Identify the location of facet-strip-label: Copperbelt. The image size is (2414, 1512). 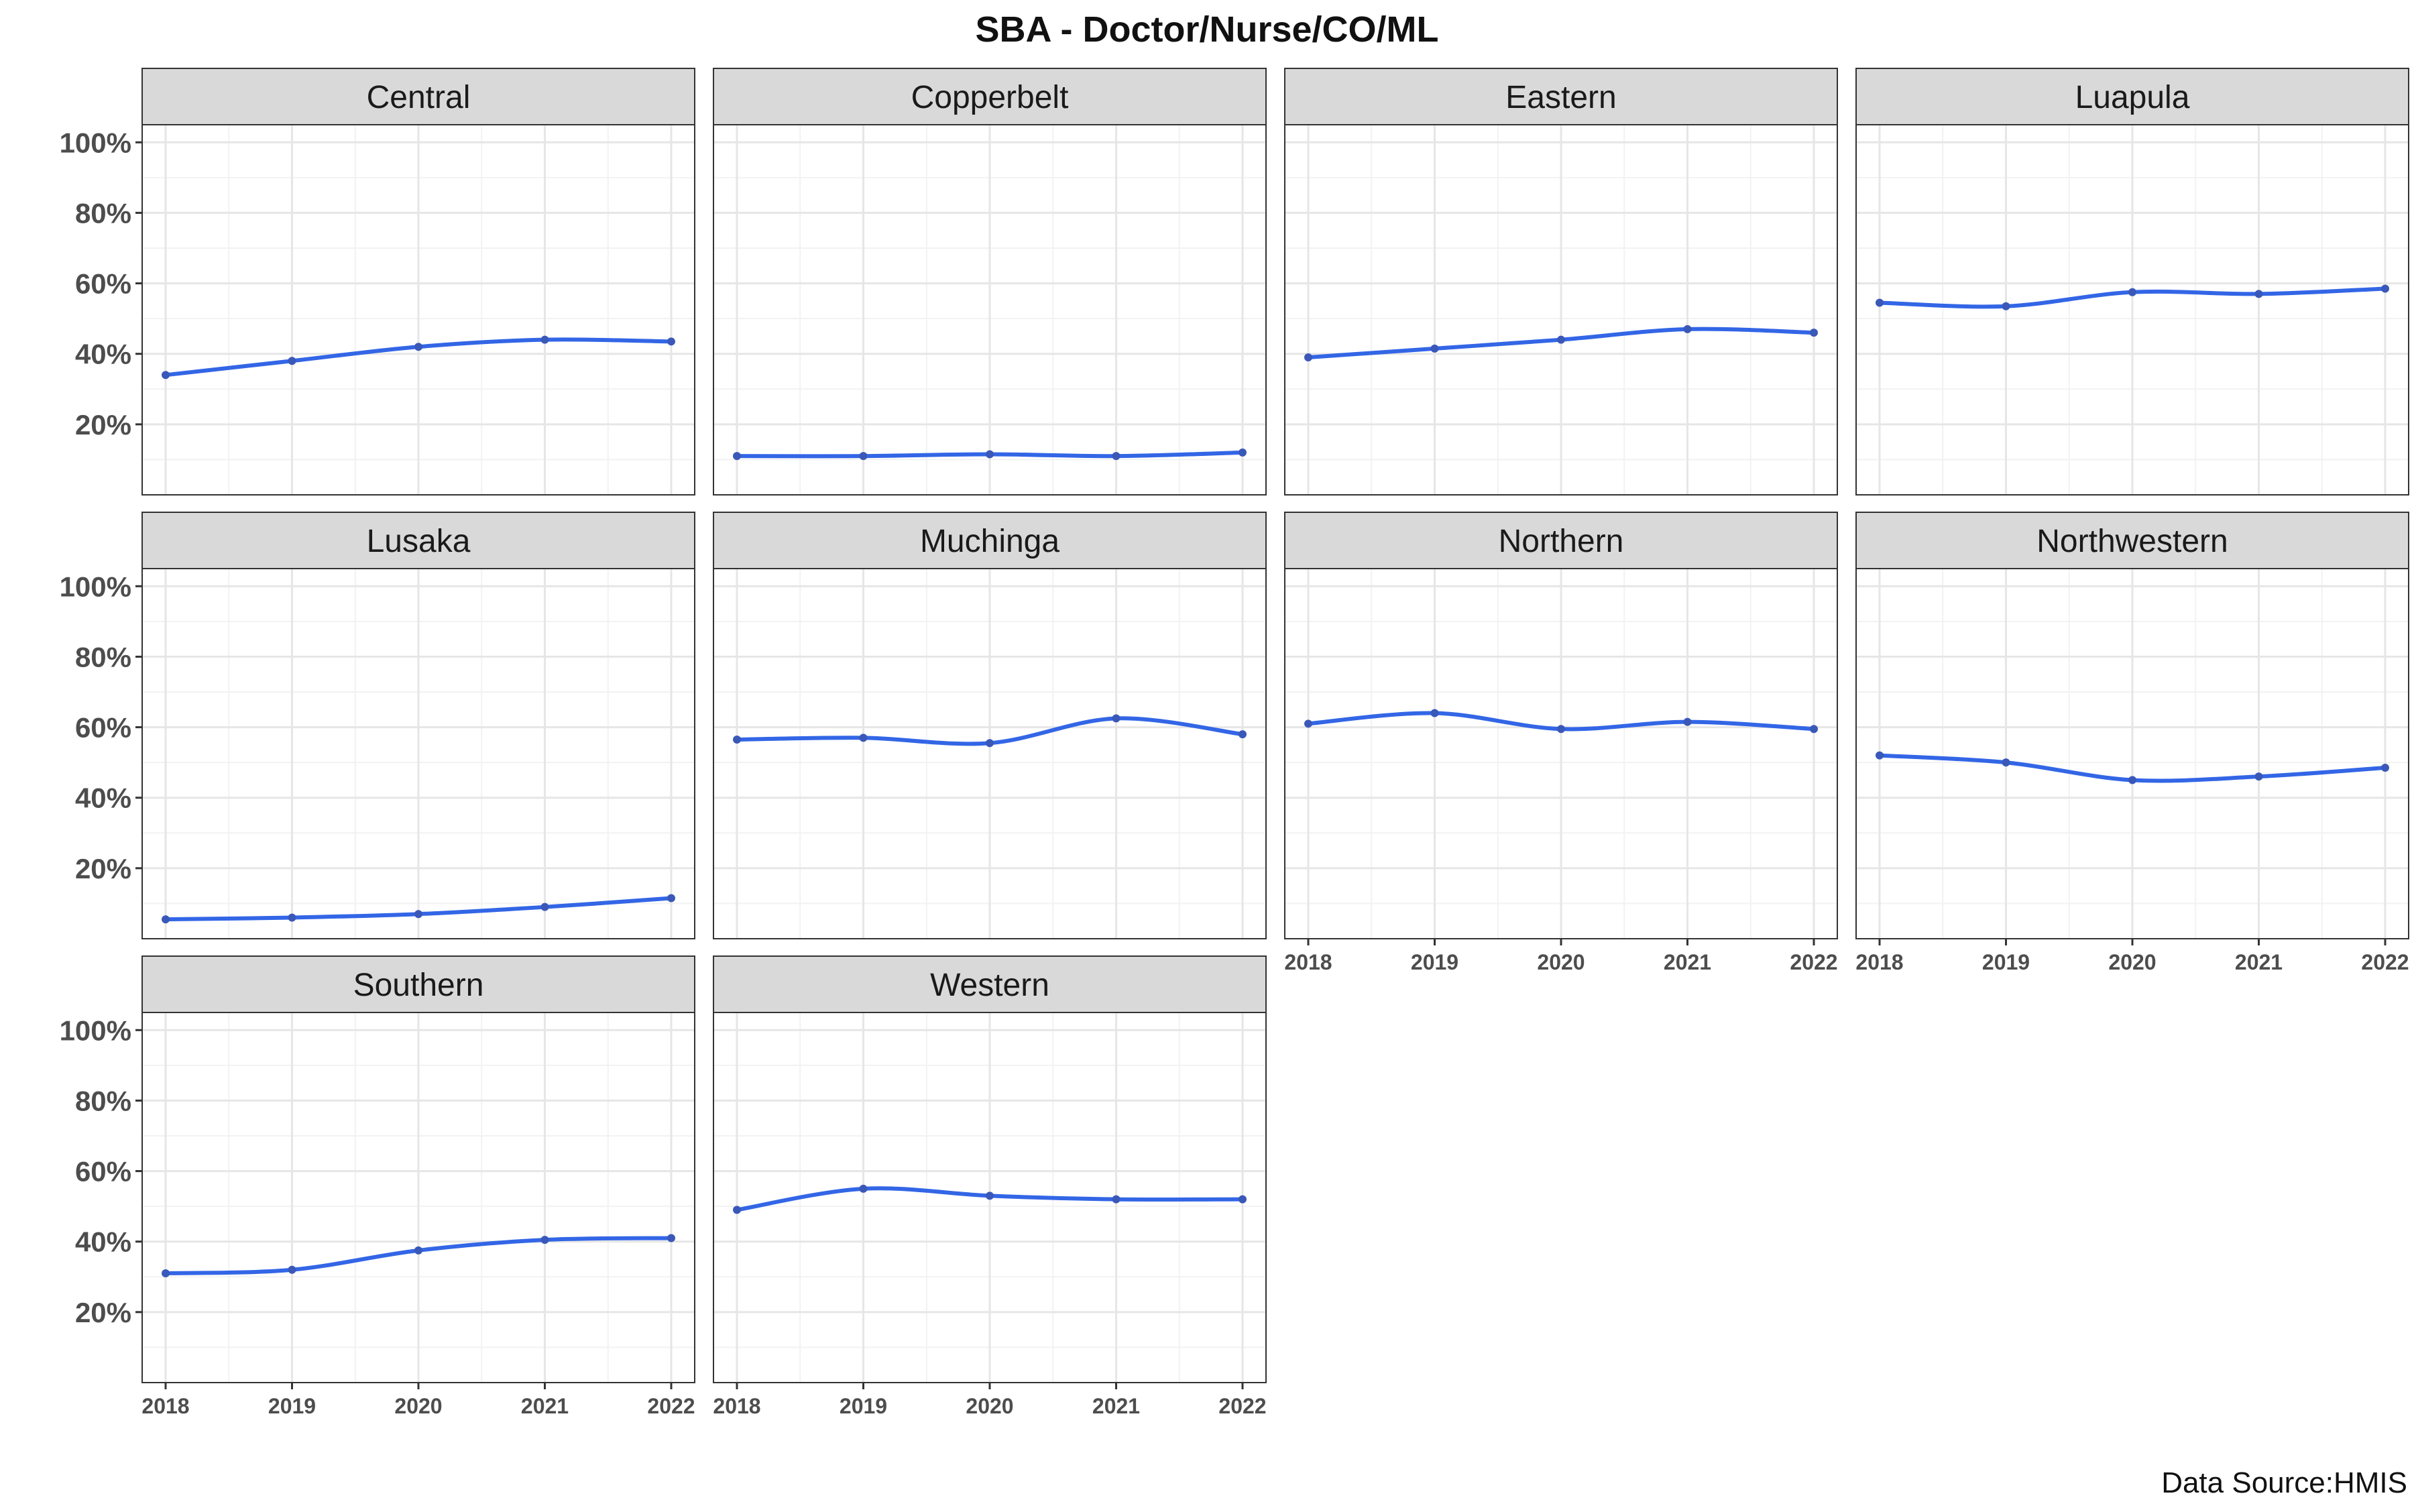
(990, 97).